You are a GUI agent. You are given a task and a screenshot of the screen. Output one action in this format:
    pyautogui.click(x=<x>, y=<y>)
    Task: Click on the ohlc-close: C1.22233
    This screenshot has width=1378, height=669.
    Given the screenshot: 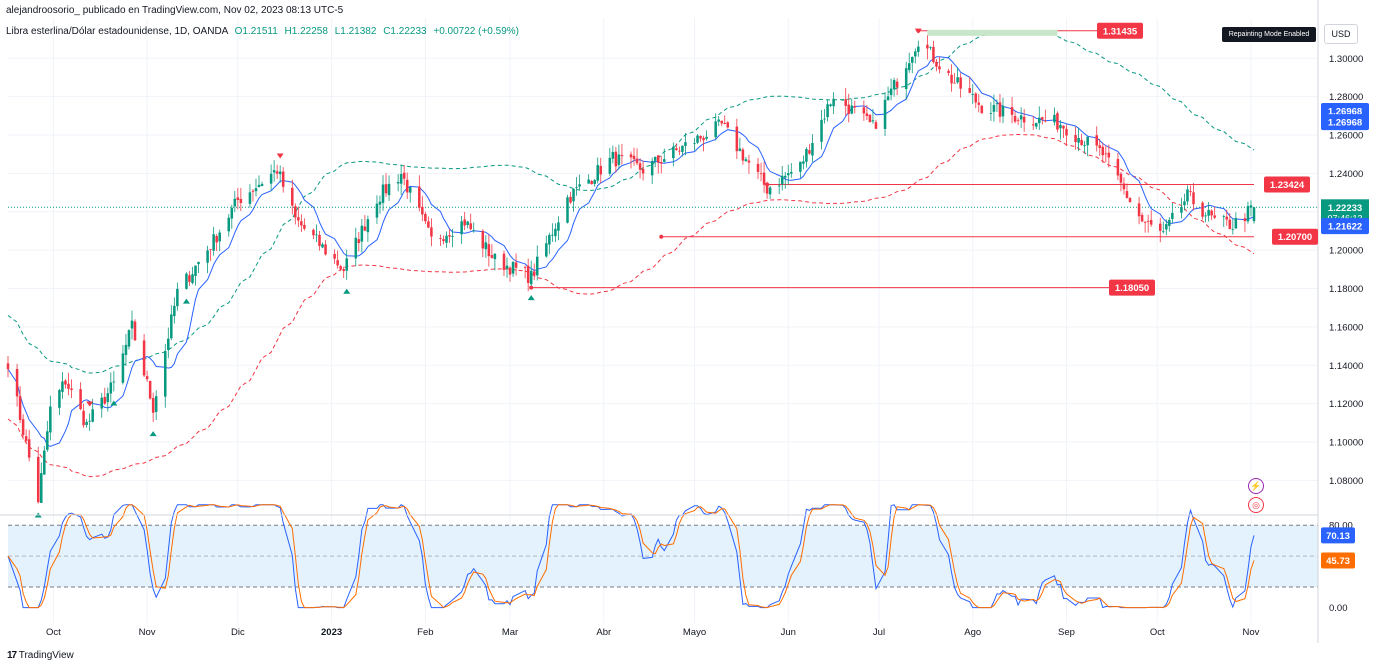 What is the action you would take?
    pyautogui.click(x=405, y=31)
    